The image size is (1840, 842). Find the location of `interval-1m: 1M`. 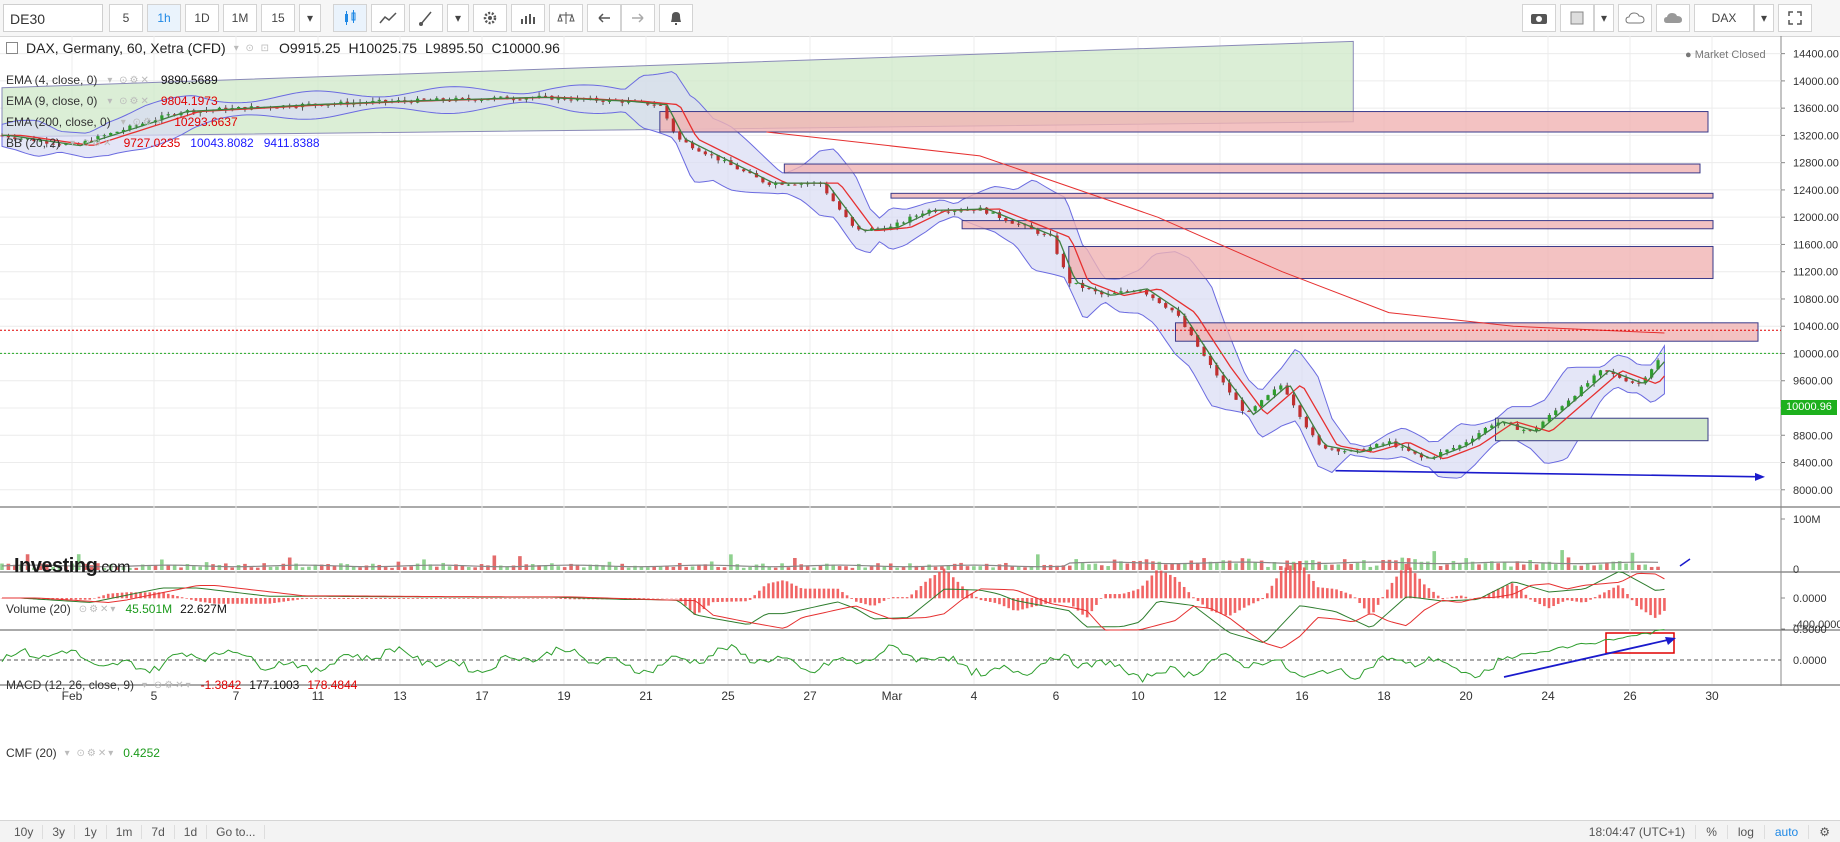

interval-1m: 1M is located at coordinates (240, 18).